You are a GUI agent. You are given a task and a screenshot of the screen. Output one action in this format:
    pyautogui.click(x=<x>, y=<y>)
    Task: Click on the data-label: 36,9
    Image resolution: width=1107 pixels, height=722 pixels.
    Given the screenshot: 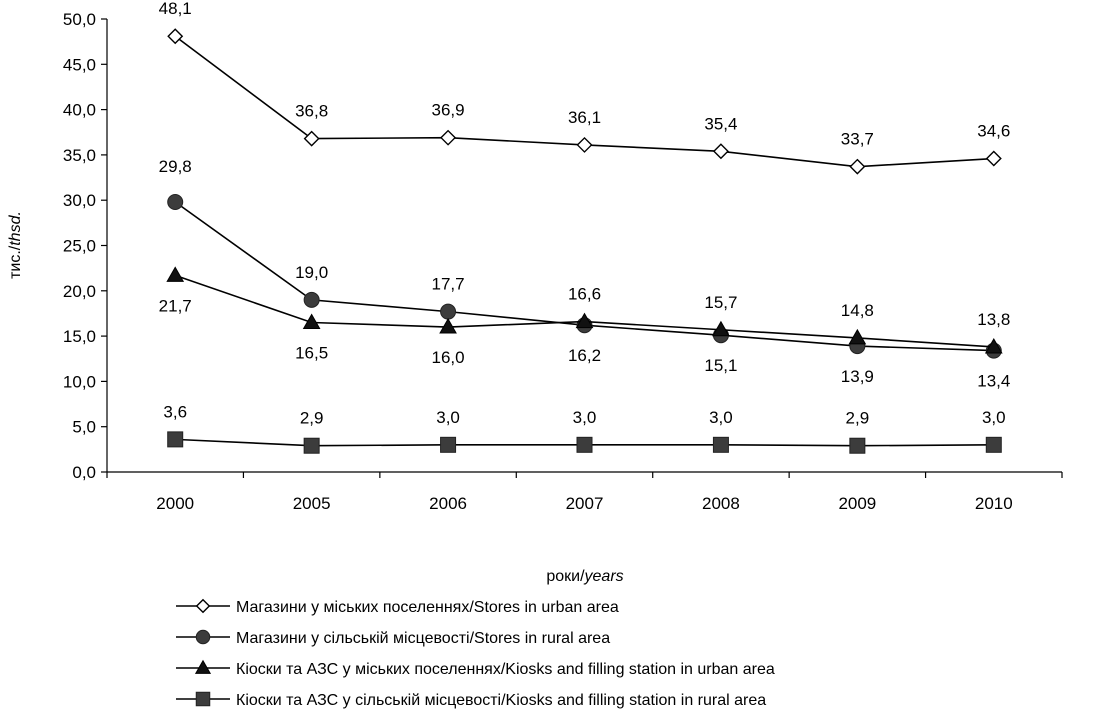 What is the action you would take?
    pyautogui.click(x=448, y=110)
    